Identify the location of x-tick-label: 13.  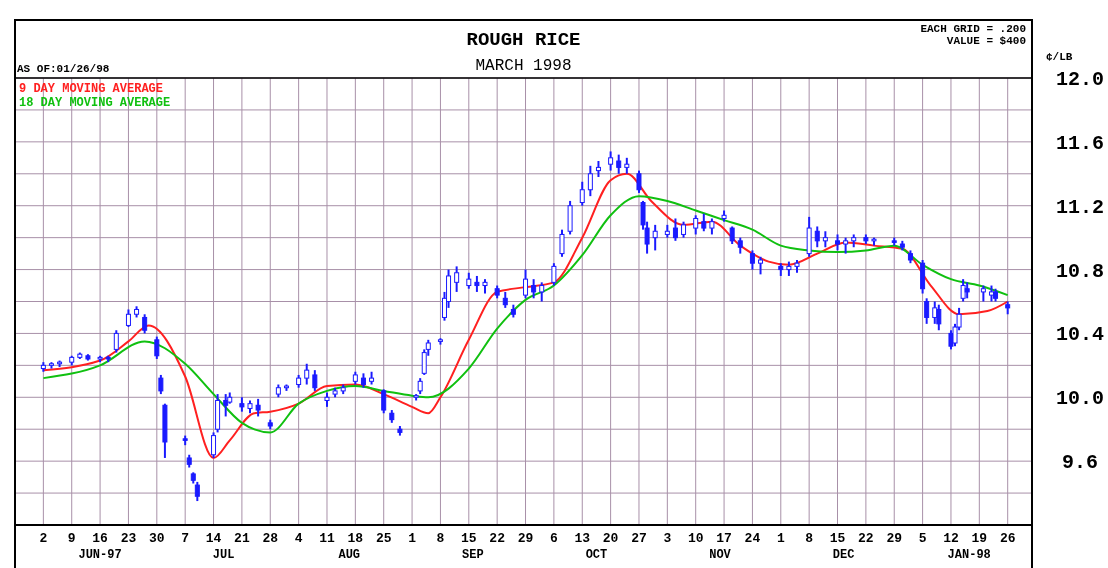
(582, 538).